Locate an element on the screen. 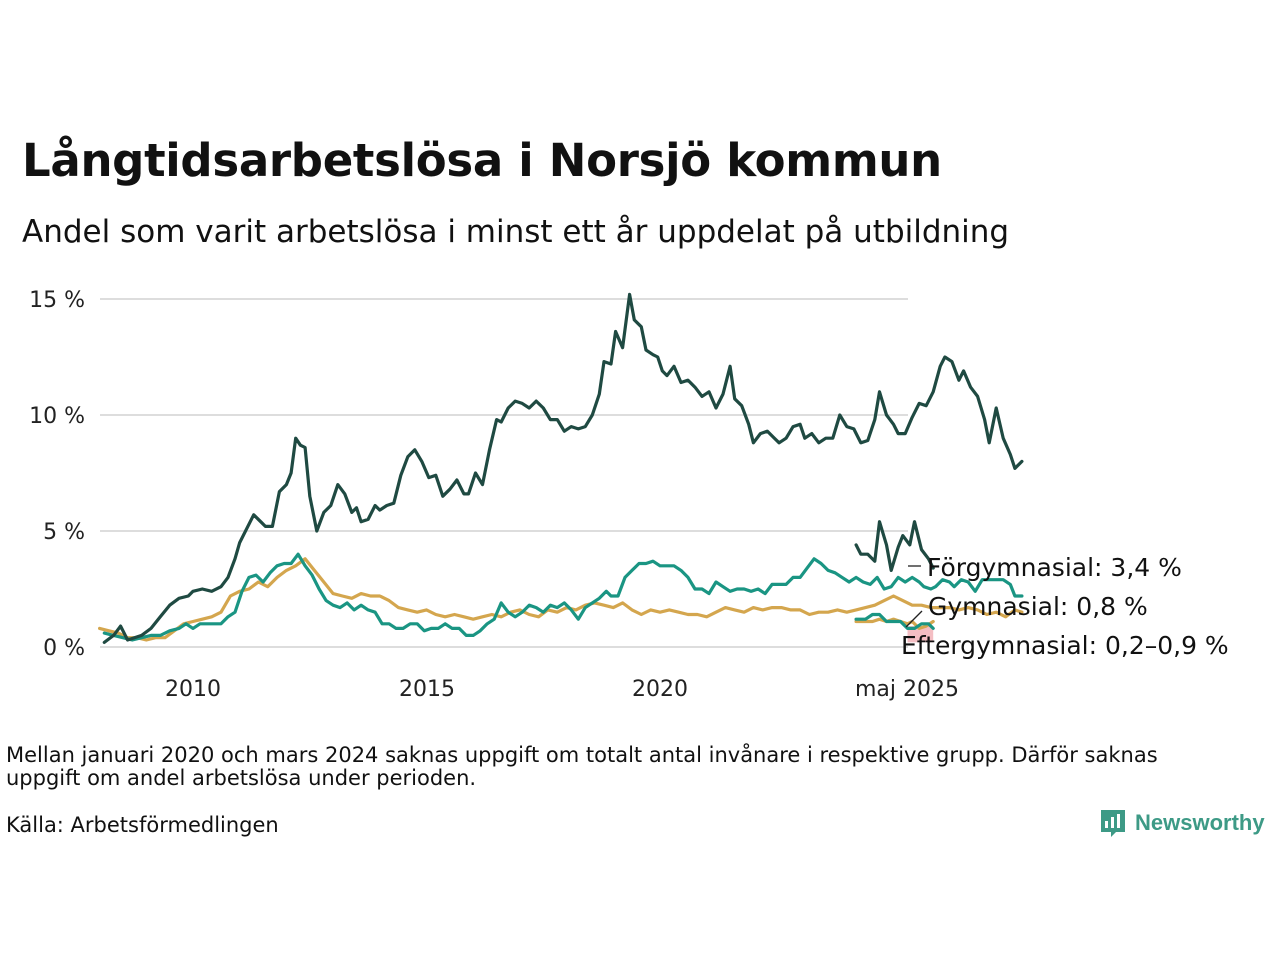  y-axis: 0 % 5 % 10 % 15 % is located at coordinates (57, 474).